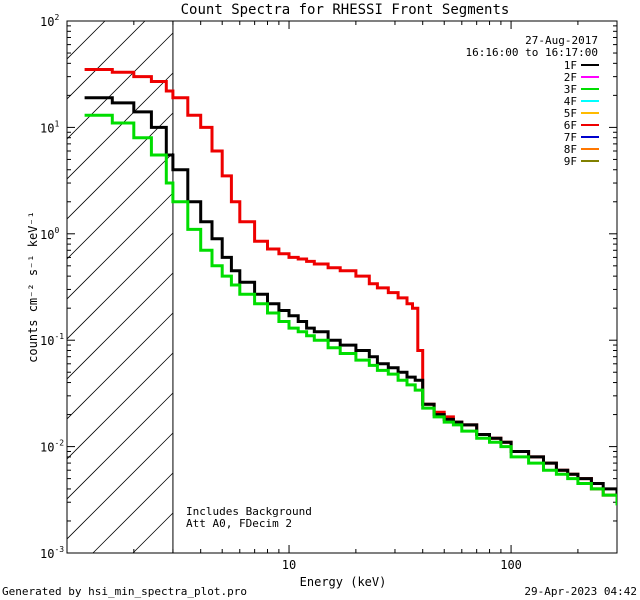 This screenshot has width=640, height=600. I want to click on footer-generated: Generated by hsi_min_spectra_plot.pro, so click(124, 591).